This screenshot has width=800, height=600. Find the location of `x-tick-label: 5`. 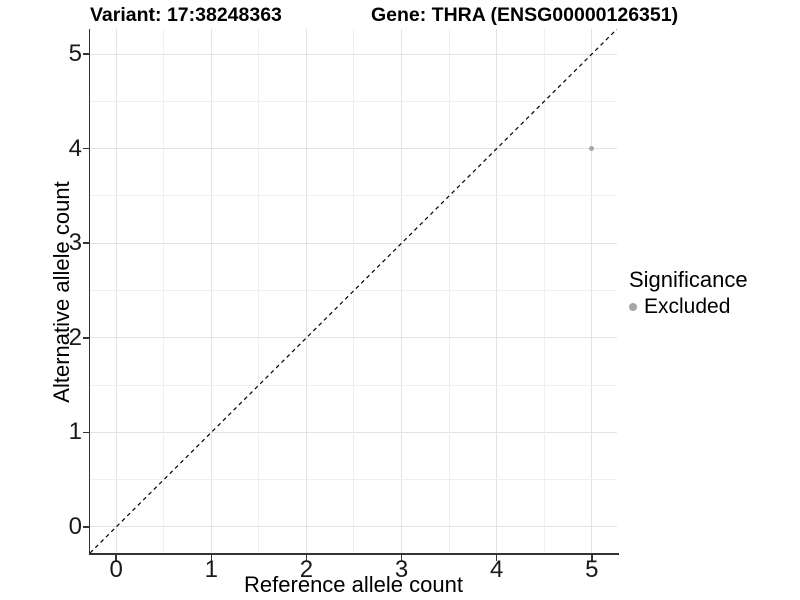

x-tick-label: 5 is located at coordinates (592, 569).